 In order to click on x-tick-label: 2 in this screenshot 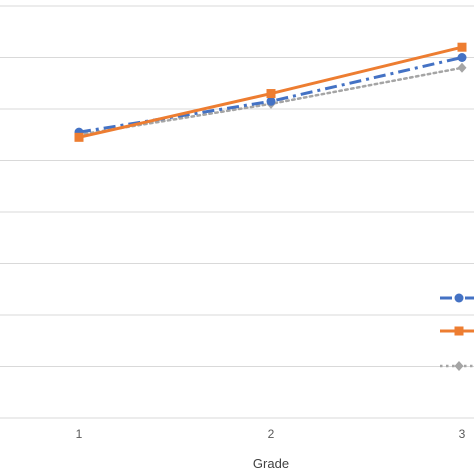, I will do `click(271, 434)`.